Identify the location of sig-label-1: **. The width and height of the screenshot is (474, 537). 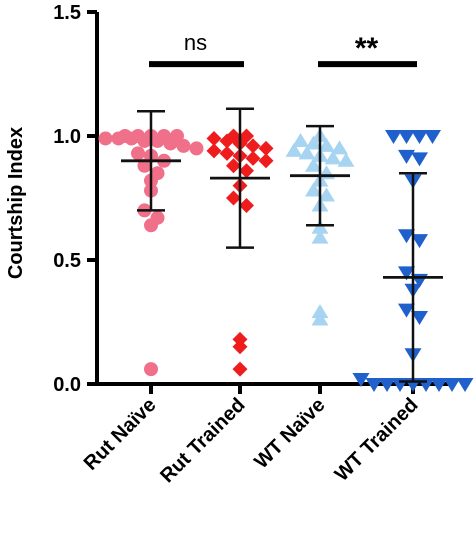
(367, 48).